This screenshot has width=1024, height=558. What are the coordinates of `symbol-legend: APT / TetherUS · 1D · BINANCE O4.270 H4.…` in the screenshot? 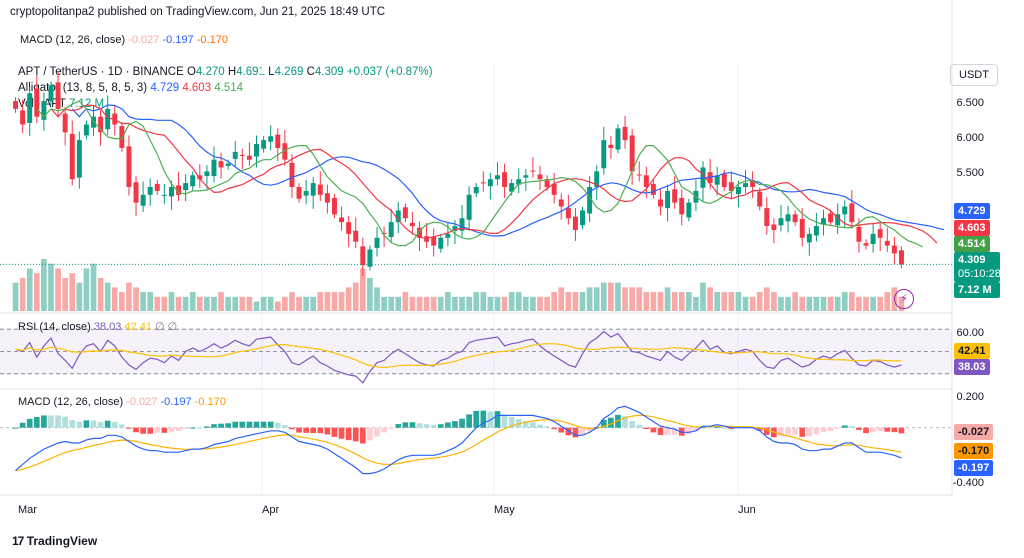 It's located at (225, 72).